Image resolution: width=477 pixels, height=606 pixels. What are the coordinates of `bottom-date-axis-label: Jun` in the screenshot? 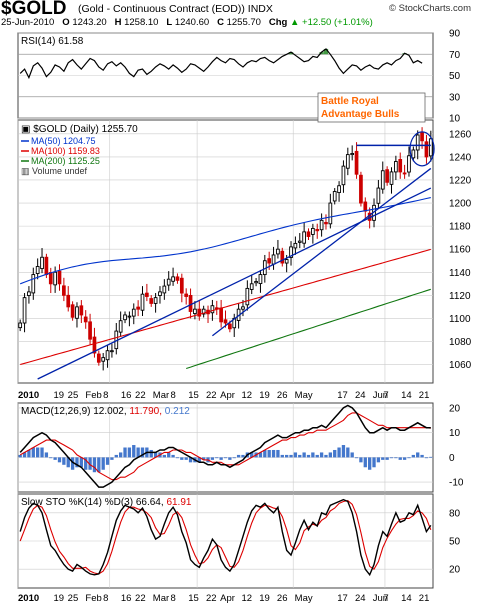 It's located at (380, 598).